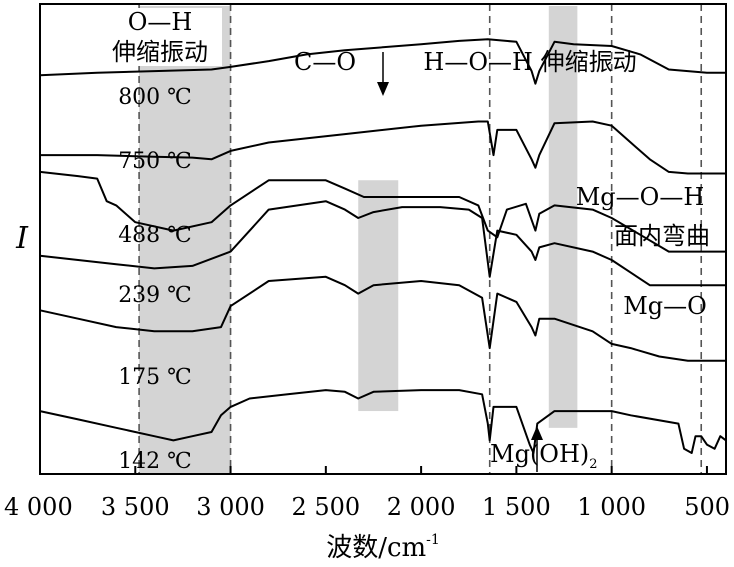 The width and height of the screenshot is (734, 567). What do you see at coordinates (155, 461) in the screenshot?
I see `series-label-142: 142 ℃` at bounding box center [155, 461].